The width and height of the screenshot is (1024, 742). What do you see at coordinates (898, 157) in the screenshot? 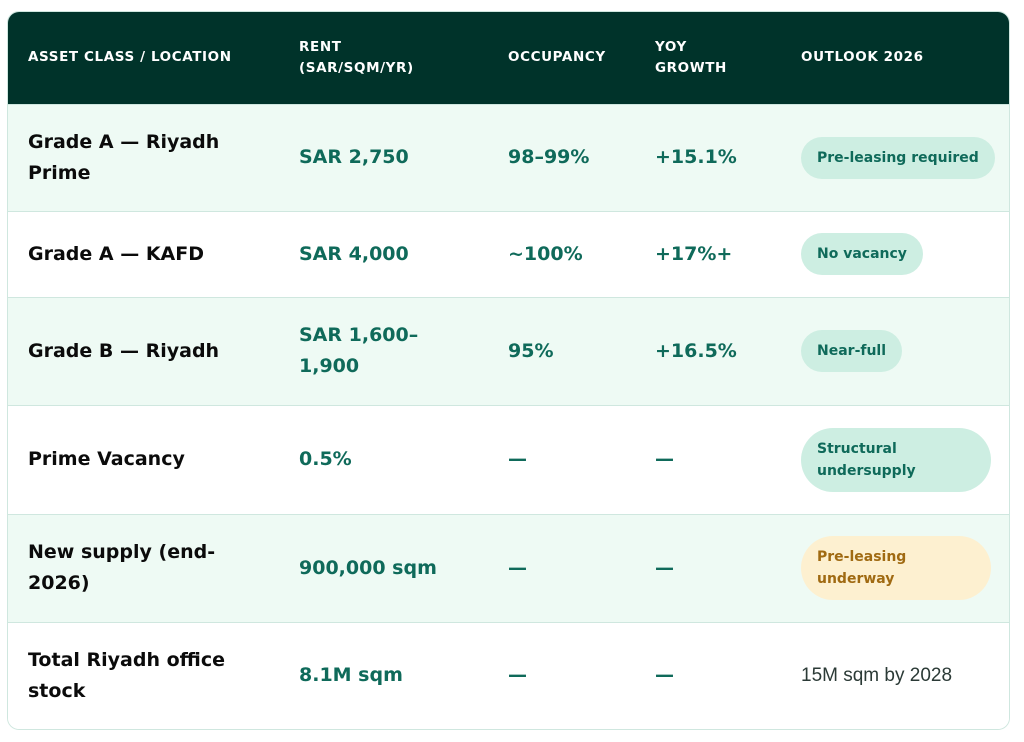
I see `outlook-badge: Pre-leasing required` at bounding box center [898, 157].